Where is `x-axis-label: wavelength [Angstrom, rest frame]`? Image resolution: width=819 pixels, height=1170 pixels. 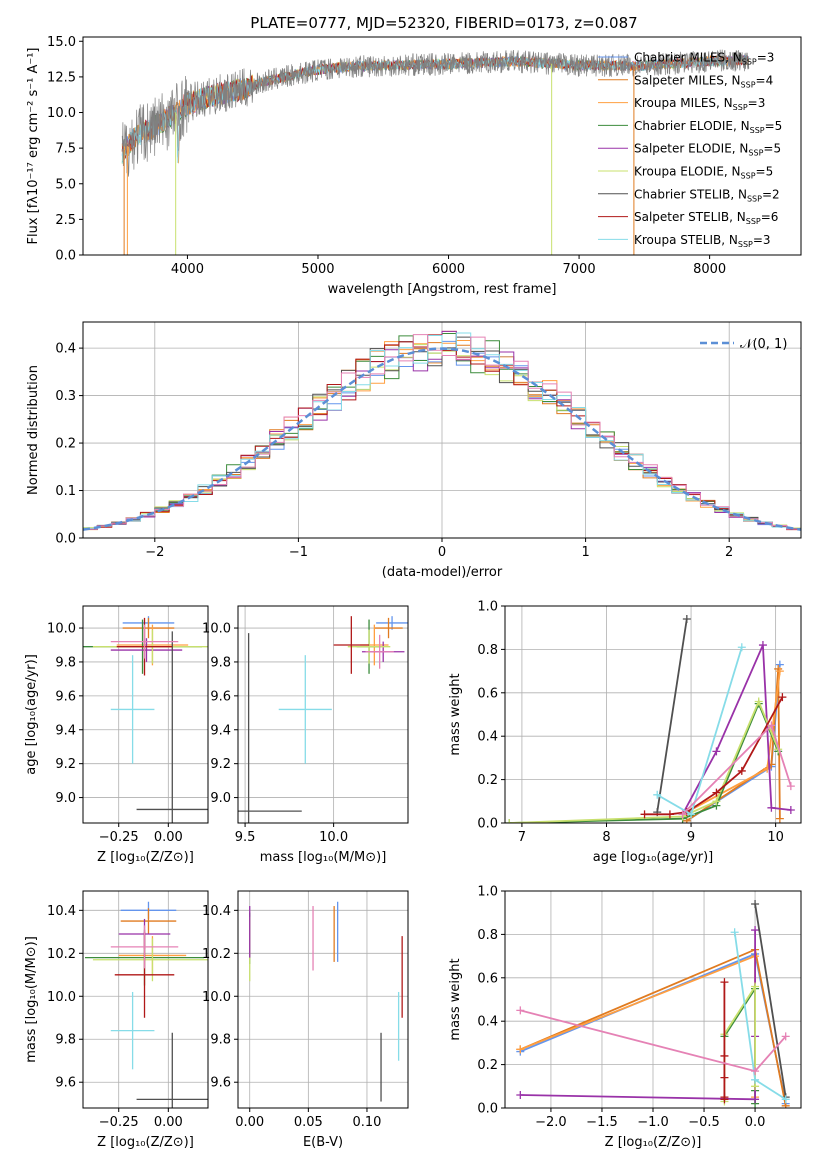 x-axis-label: wavelength [Angstrom, rest frame] is located at coordinates (442, 289).